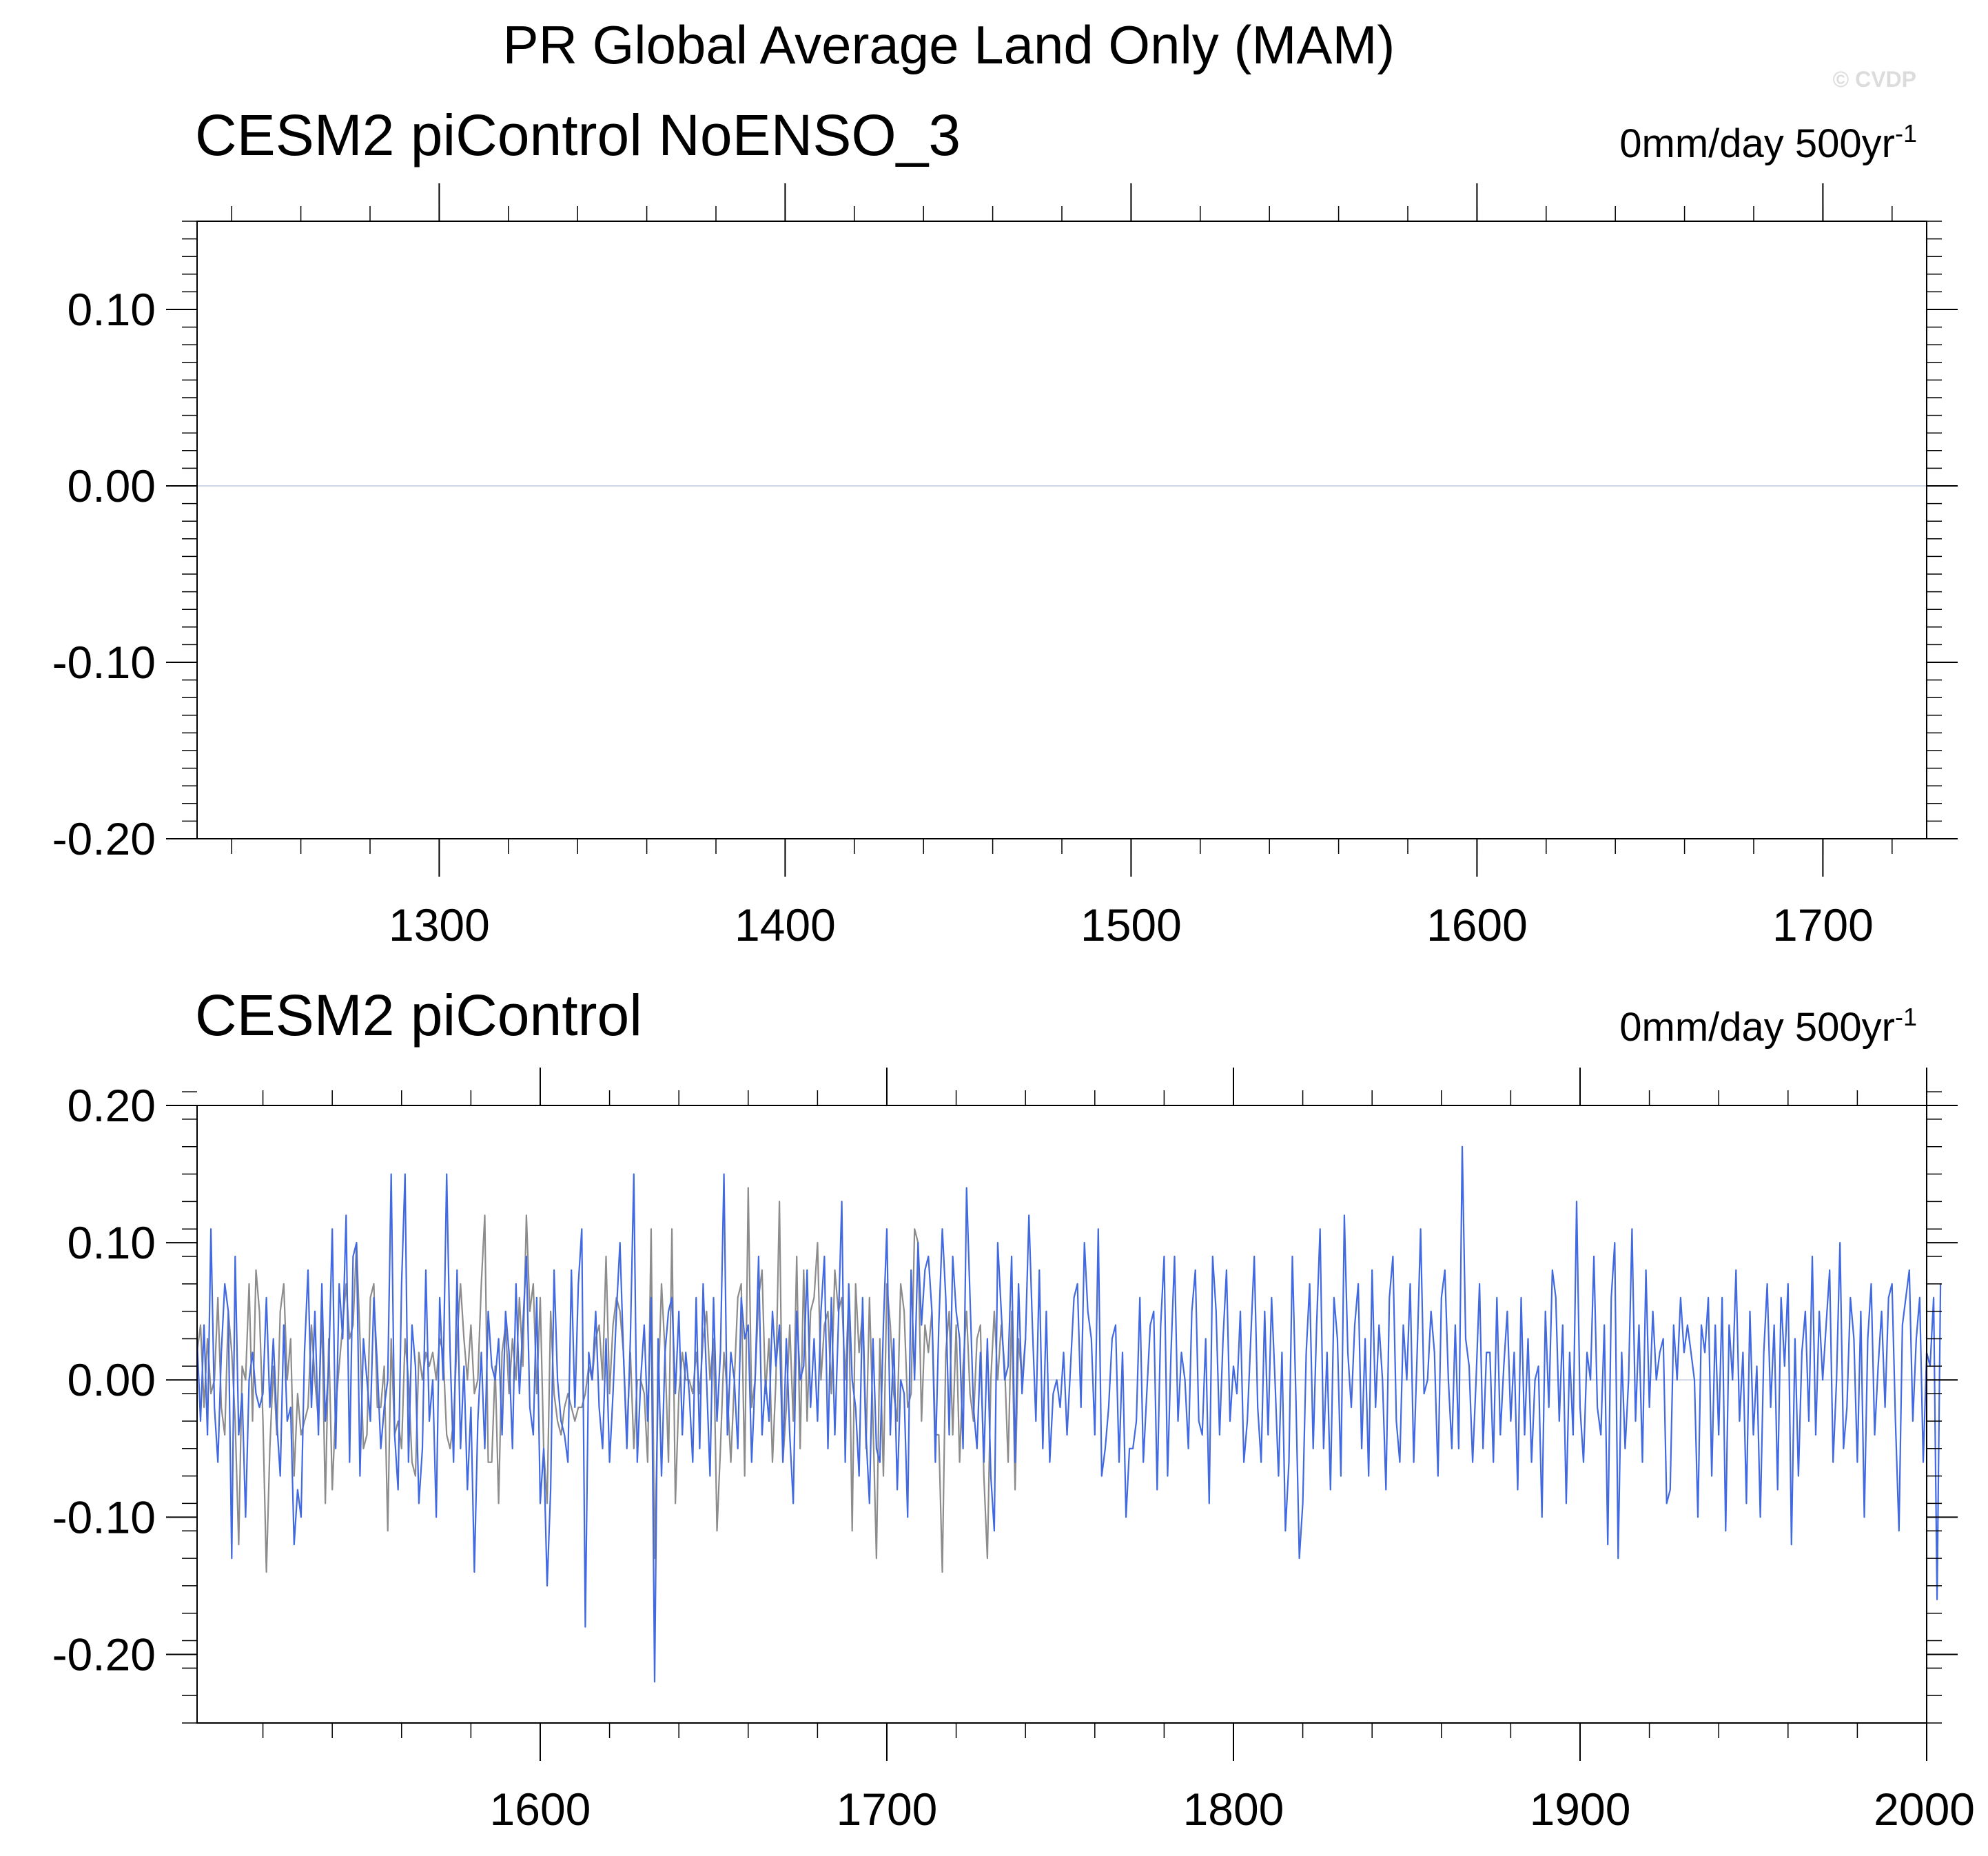 The width and height of the screenshot is (1988, 1856). I want to click on top-ytick-label: 0.00, so click(112, 485).